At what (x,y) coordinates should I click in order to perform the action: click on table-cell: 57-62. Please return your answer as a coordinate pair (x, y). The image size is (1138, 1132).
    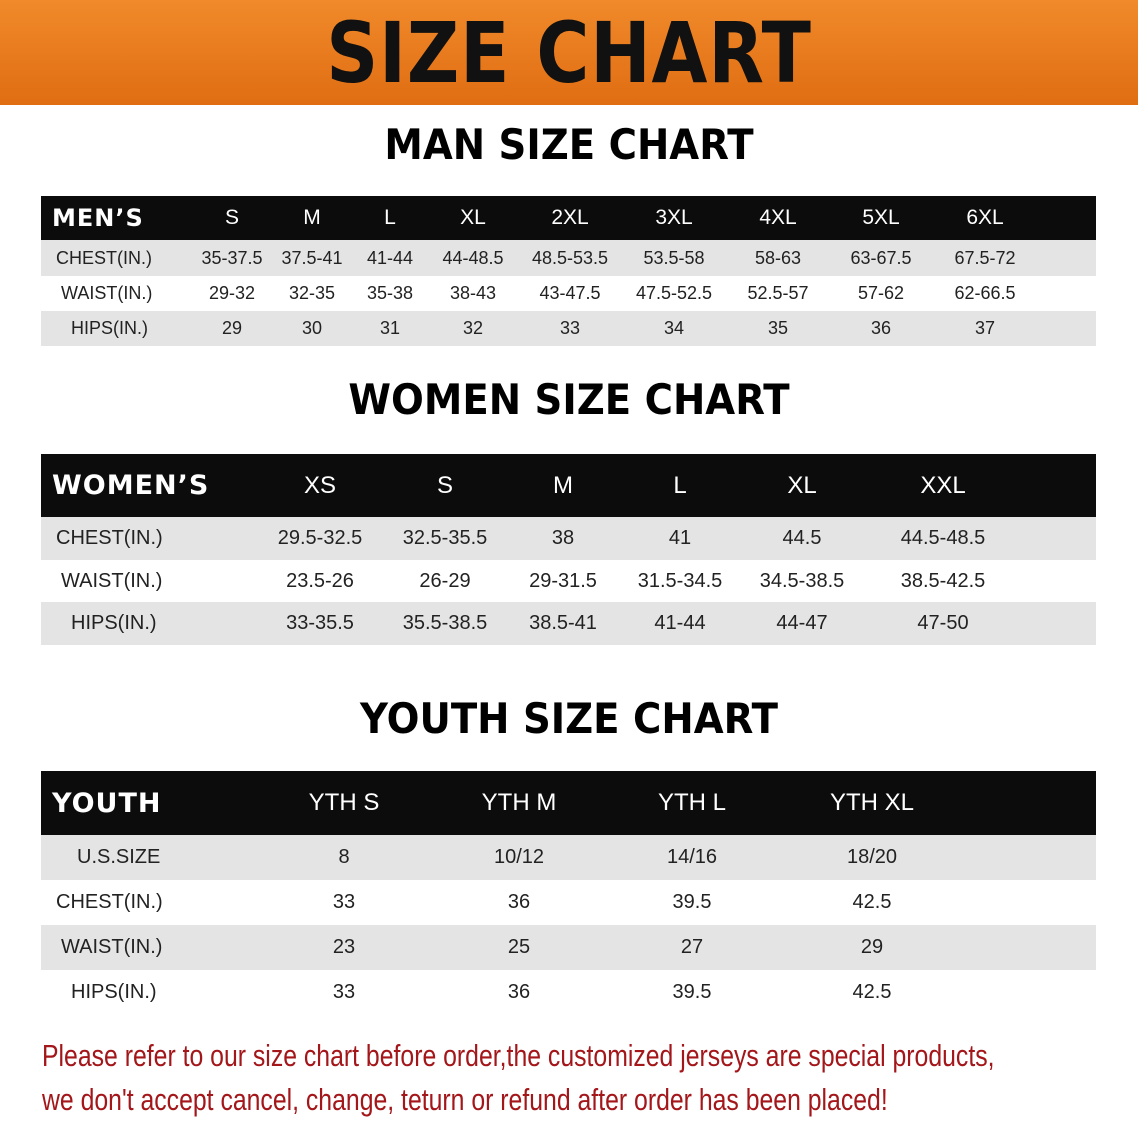
    Looking at the image, I should click on (881, 293).